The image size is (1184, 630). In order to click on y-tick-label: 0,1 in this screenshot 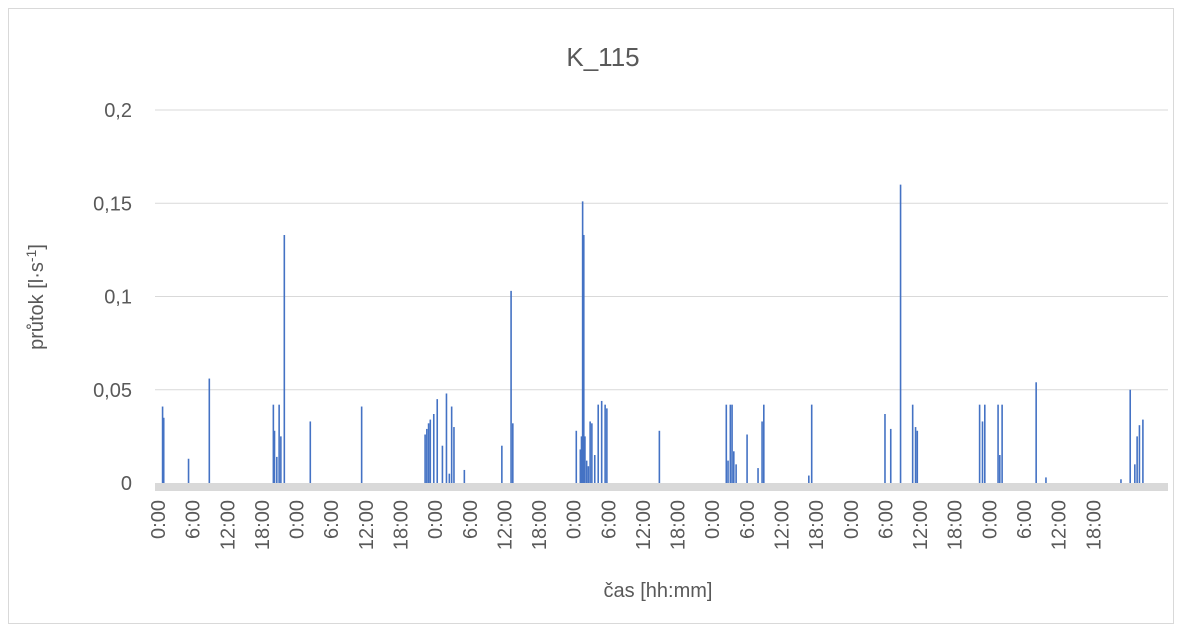, I will do `click(118, 298)`.